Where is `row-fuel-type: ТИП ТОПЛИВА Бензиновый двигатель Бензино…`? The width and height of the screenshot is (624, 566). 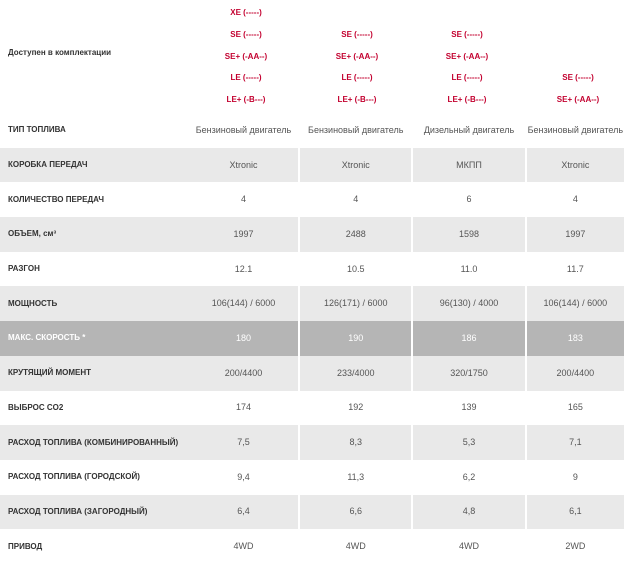
row-fuel-type: ТИП ТОПЛИВА Бензиновый двигатель Бензино… is located at coordinates (312, 130).